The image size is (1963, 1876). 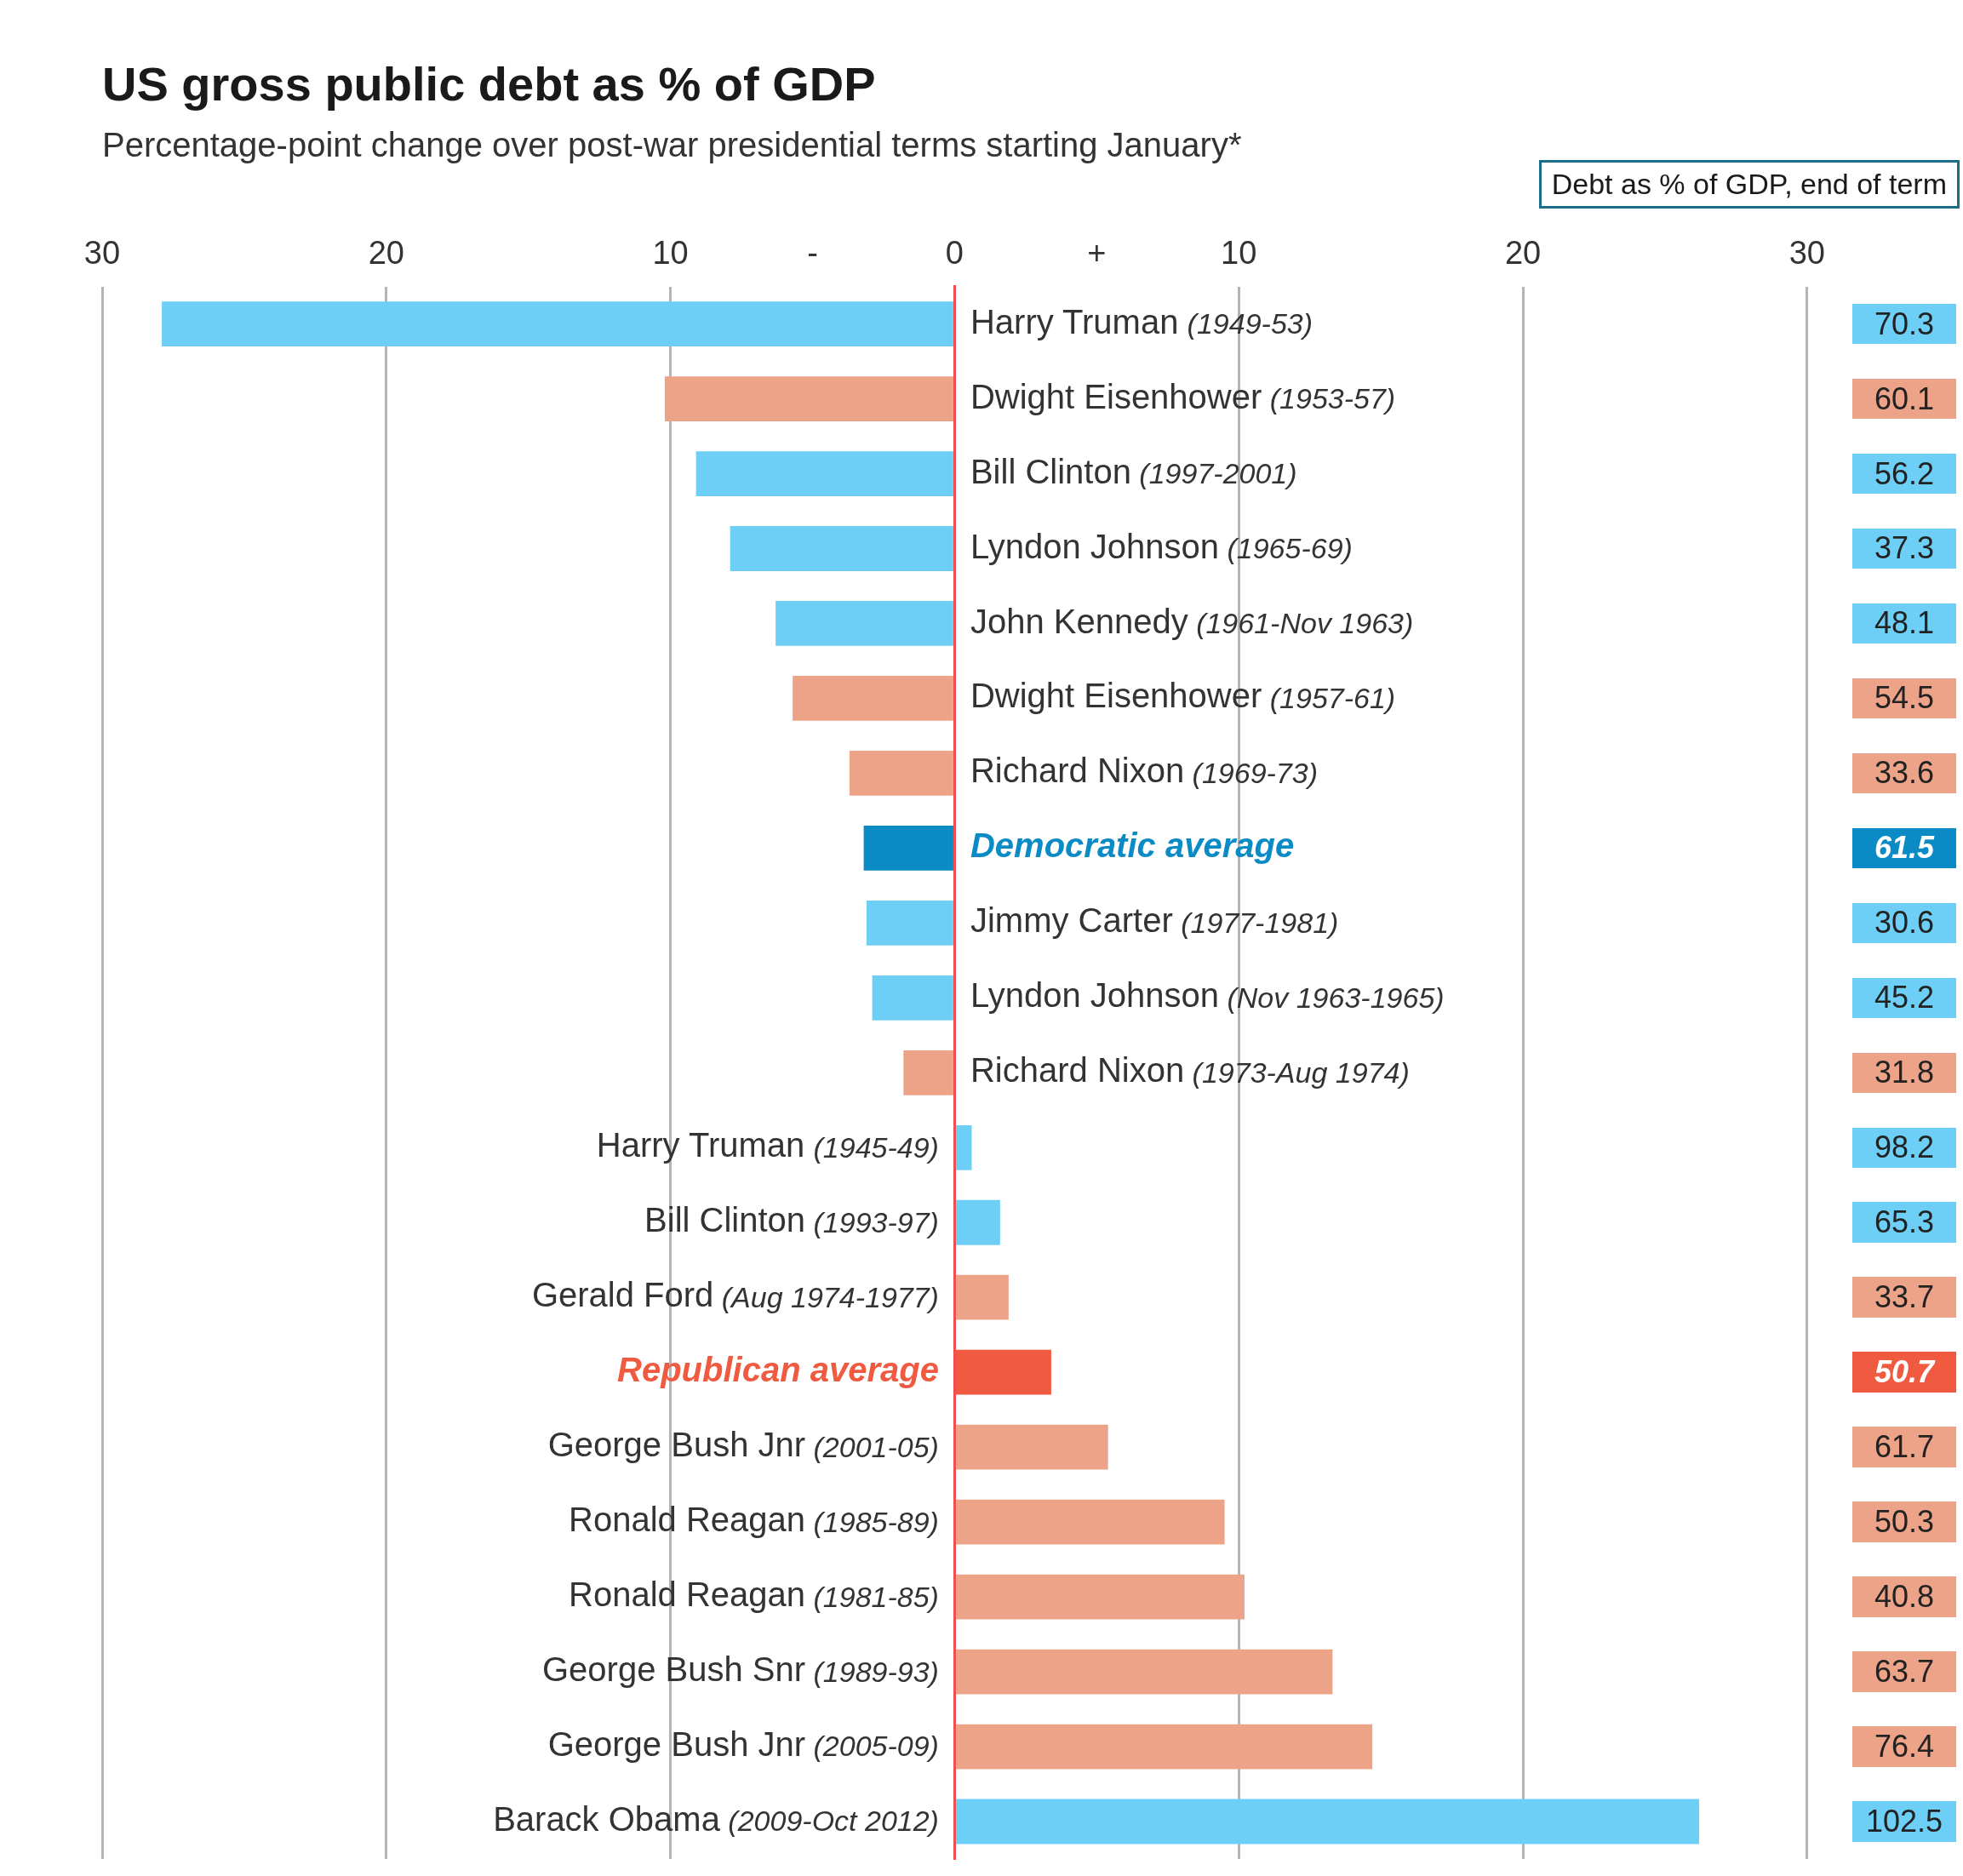 I want to click on y-tick-label: Lyndon Johnson (1965-69), so click(x=1161, y=546).